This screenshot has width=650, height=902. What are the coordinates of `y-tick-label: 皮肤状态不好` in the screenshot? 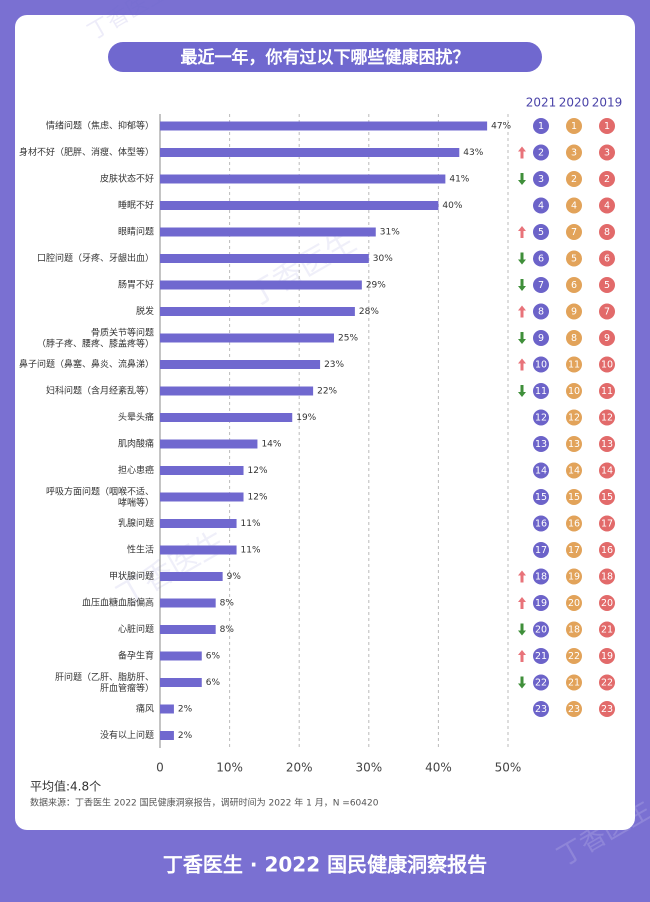 It's located at (127, 179).